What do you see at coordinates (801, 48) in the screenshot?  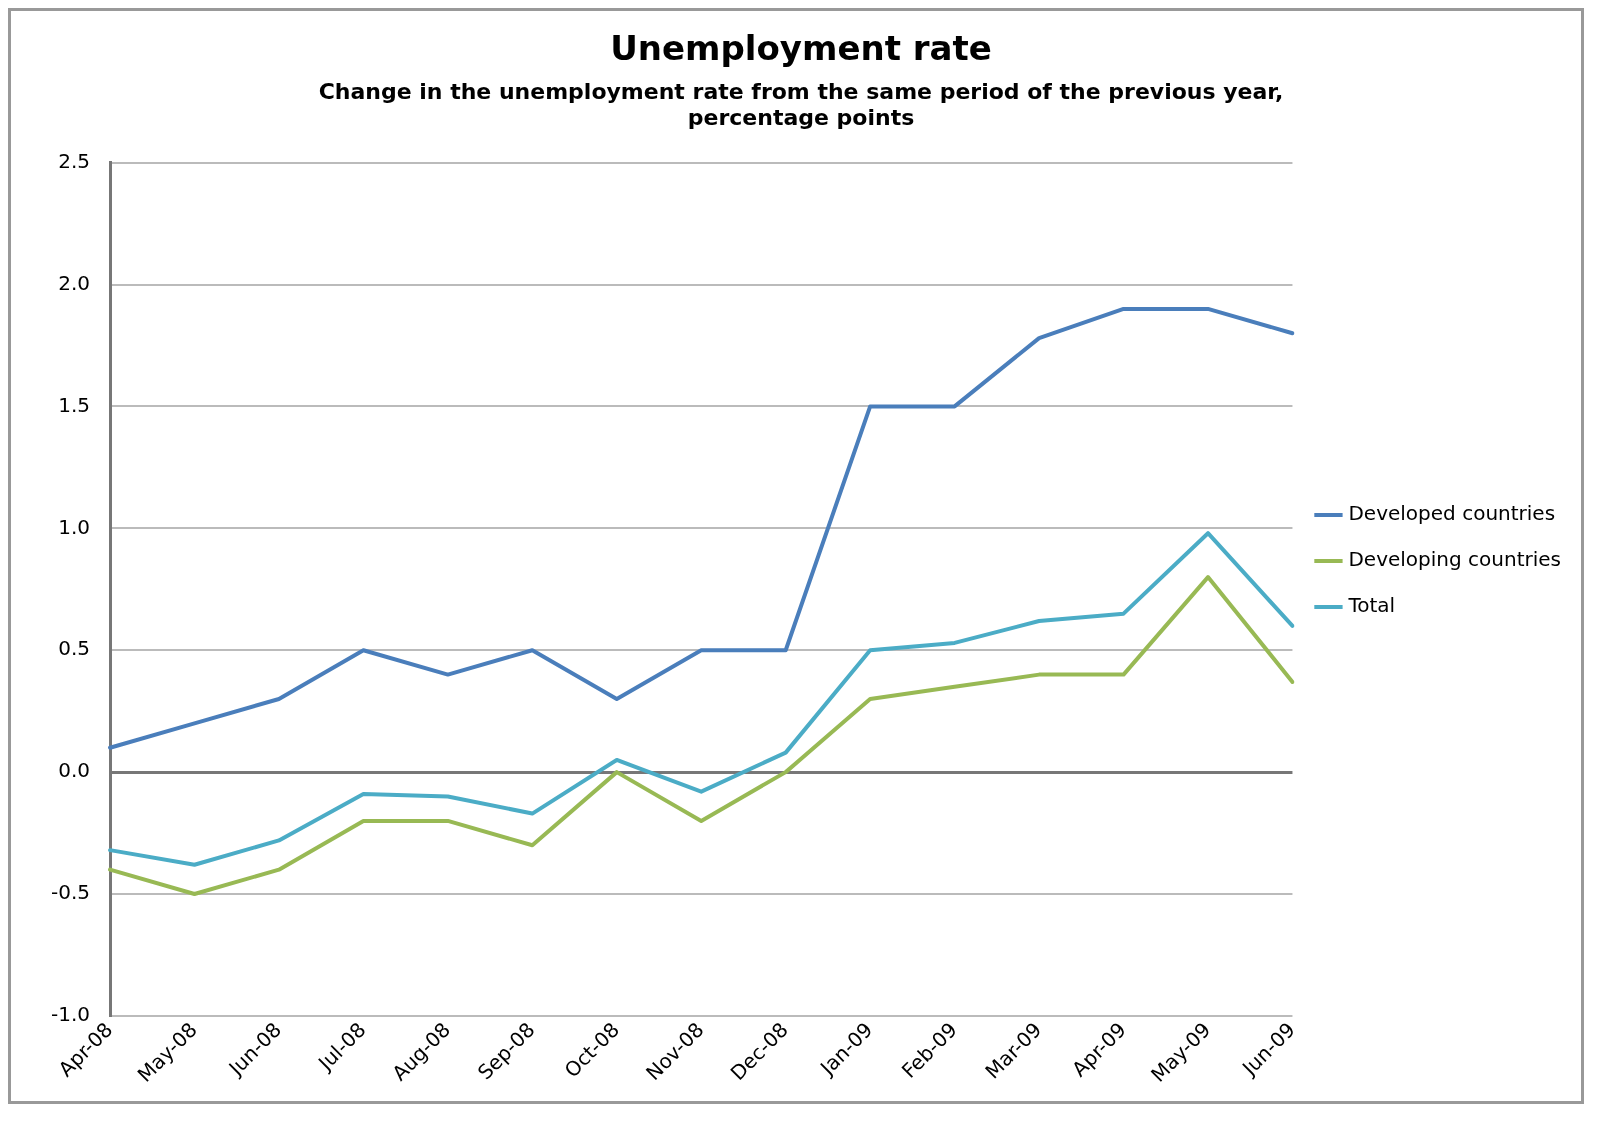 I see `chart-title: Unemployment rate` at bounding box center [801, 48].